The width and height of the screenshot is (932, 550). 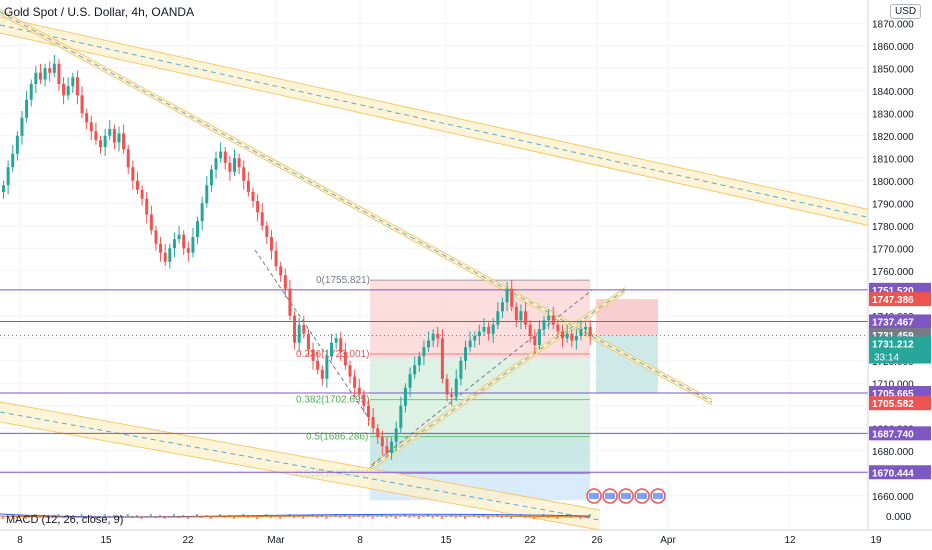 What do you see at coordinates (893, 322) in the screenshot?
I see `price-level-badge-label: 1737.467` at bounding box center [893, 322].